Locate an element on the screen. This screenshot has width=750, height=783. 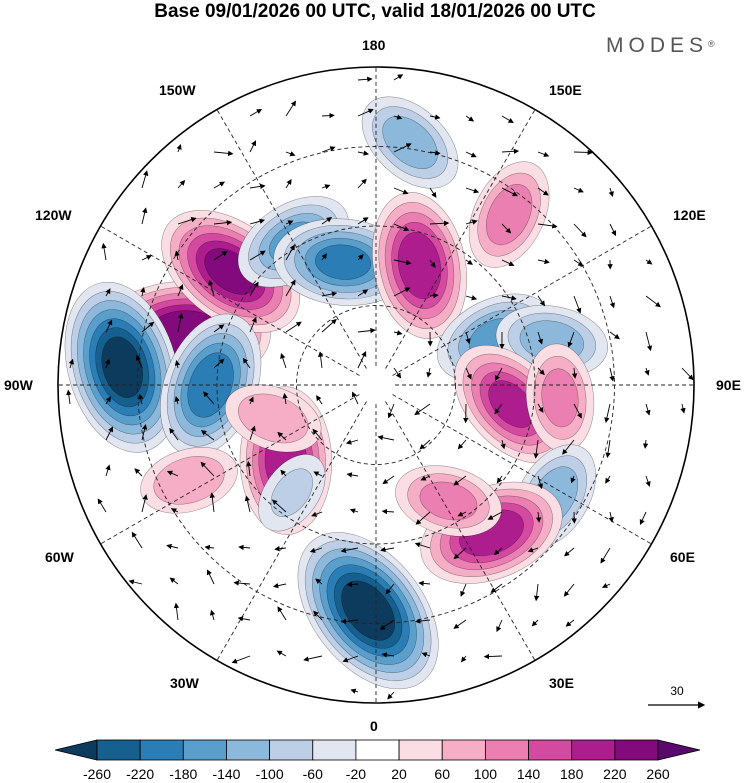
lon-label-0: 0 is located at coordinates (374, 726).